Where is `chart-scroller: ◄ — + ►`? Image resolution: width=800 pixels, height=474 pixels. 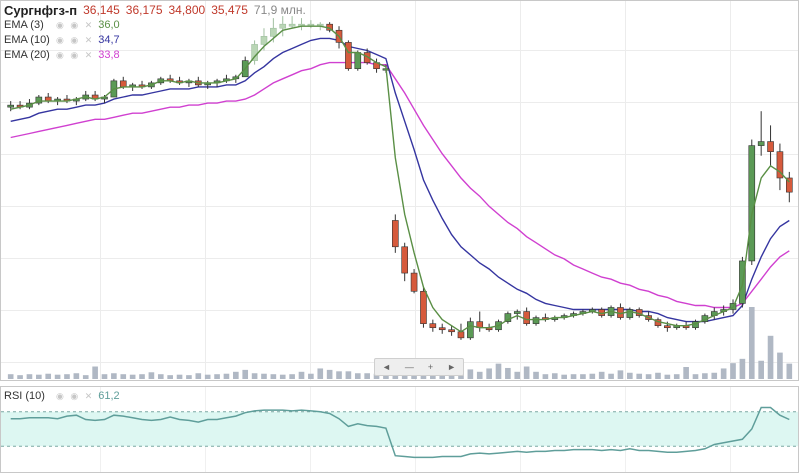
chart-scroller: ◄ — + ► is located at coordinates (419, 367).